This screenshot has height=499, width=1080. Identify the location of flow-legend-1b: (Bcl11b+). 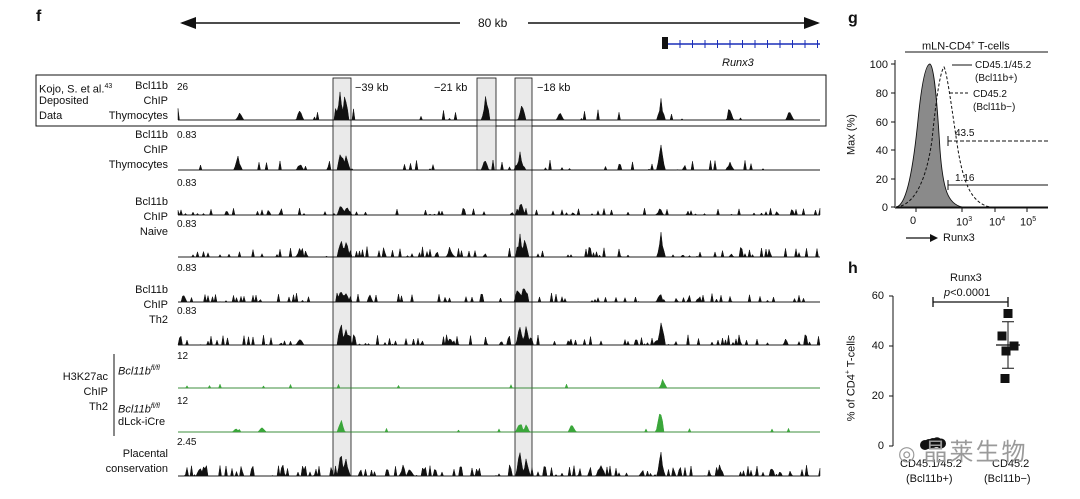
(996, 78).